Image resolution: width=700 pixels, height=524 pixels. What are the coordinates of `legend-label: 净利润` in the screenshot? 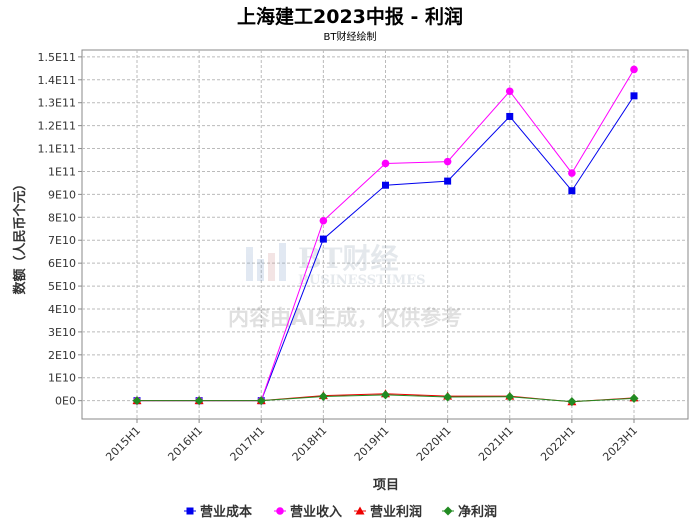 It's located at (477, 512).